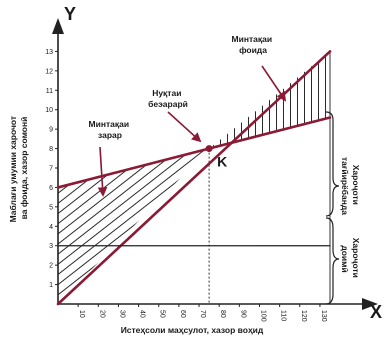 Image resolution: width=384 pixels, height=339 pixels. What do you see at coordinates (101, 314) in the screenshot?
I see `x-tick-label: 20` at bounding box center [101, 314].